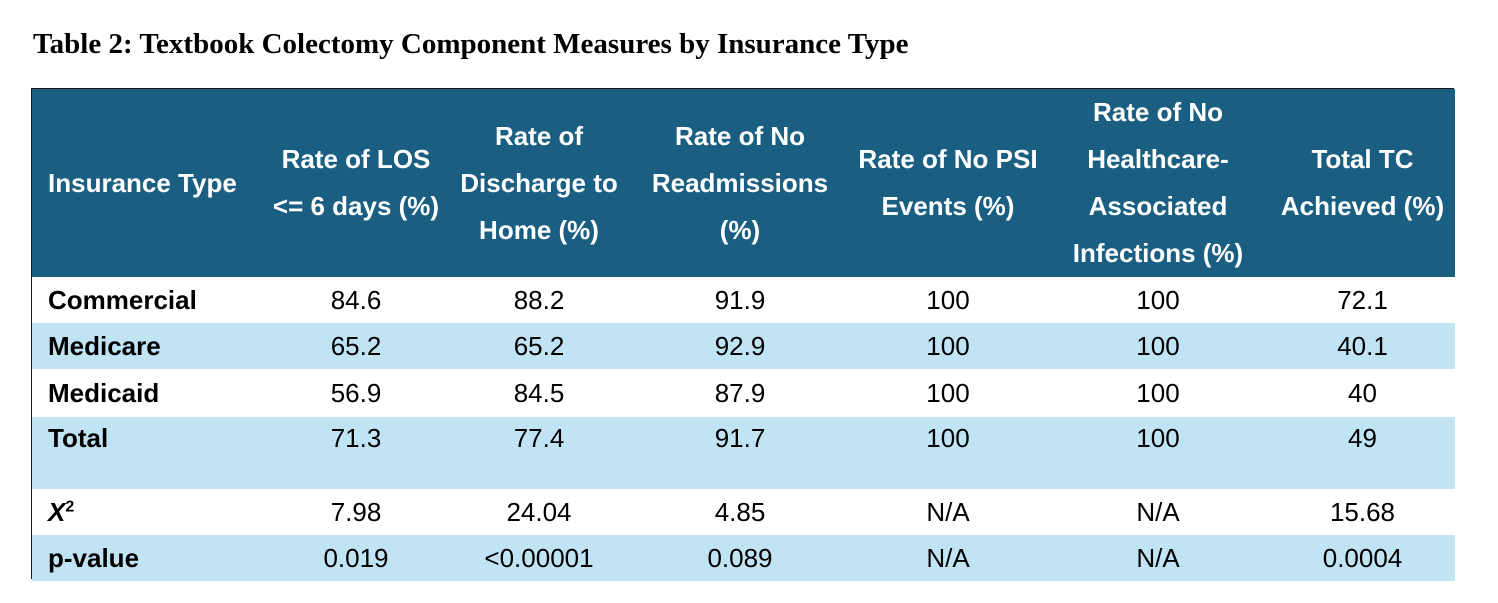  I want to click on table-cell: 7.98, so click(356, 512).